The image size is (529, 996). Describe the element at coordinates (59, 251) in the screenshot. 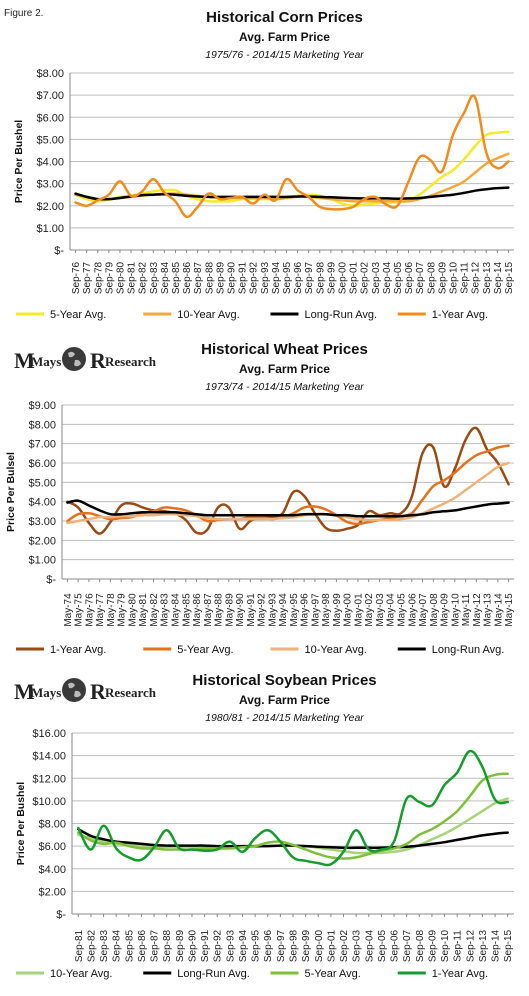

I see `y-tick-label: $-` at that location.